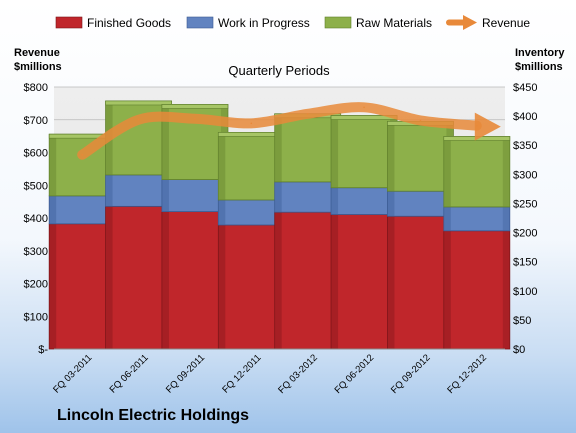  I want to click on right-tick-label: $50, so click(522, 321).